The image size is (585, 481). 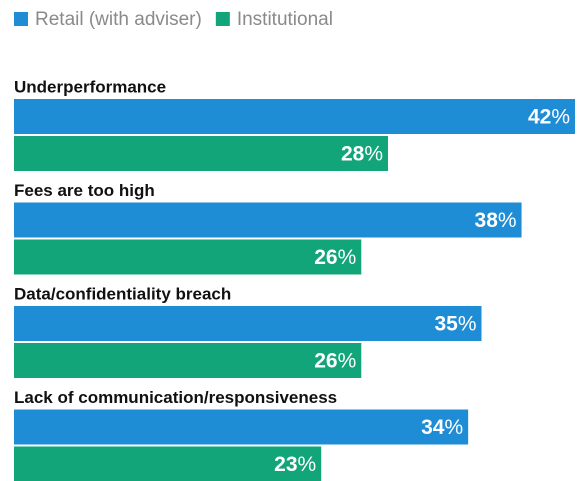 What do you see at coordinates (118, 19) in the screenshot?
I see `legend-label: Retail (with adviser)` at bounding box center [118, 19].